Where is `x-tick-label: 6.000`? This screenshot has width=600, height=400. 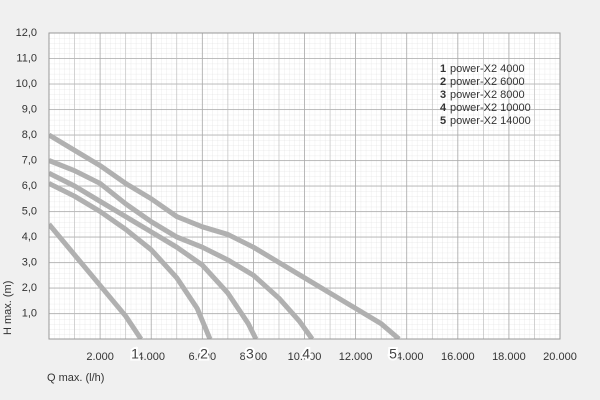
x-tick-label: 6.000 is located at coordinates (203, 357).